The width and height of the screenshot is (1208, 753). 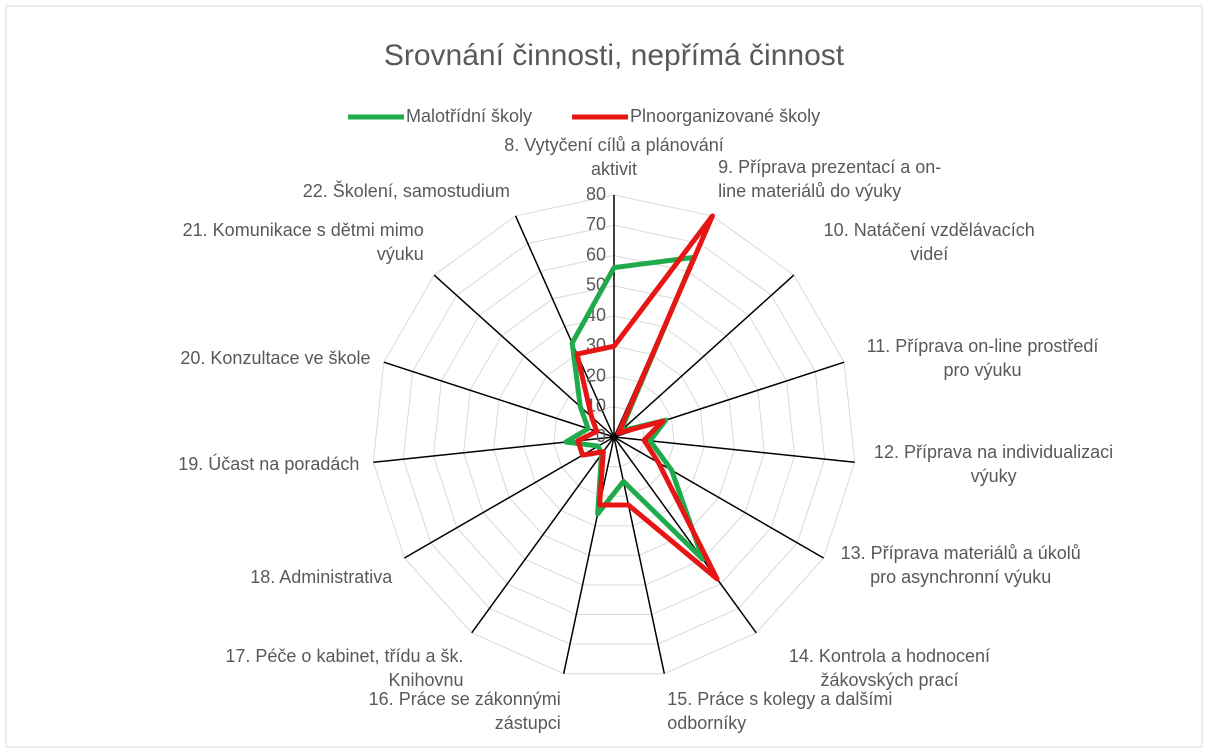 What do you see at coordinates (303, 241) in the screenshot?
I see `category-label: 21. Komunikace s dětmi mimo výuku` at bounding box center [303, 241].